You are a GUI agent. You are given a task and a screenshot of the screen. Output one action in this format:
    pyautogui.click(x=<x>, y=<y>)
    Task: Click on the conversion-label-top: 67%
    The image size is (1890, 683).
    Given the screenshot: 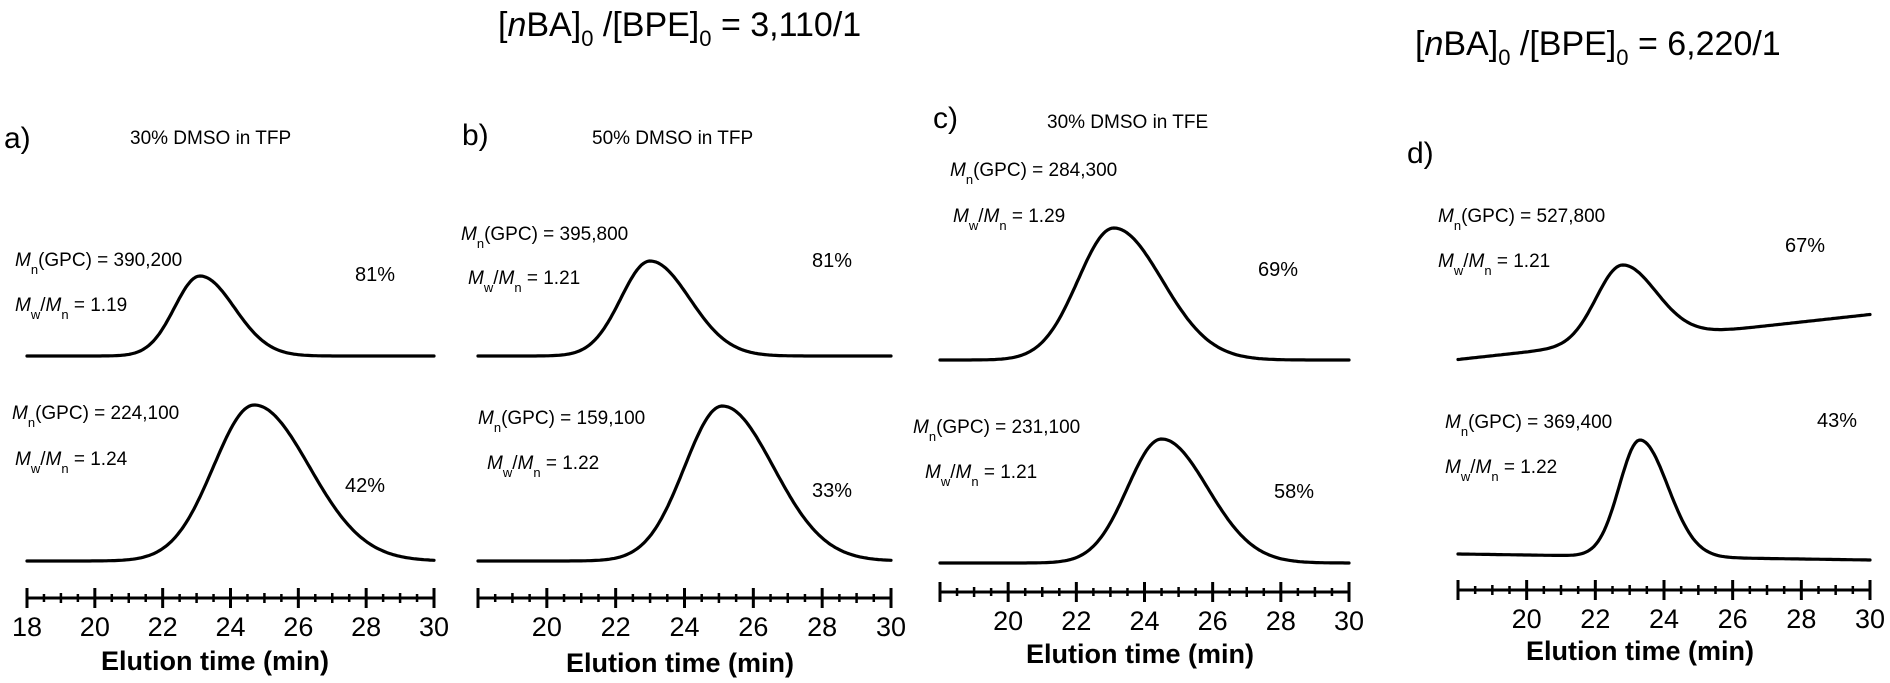 What is the action you would take?
    pyautogui.click(x=1805, y=246)
    